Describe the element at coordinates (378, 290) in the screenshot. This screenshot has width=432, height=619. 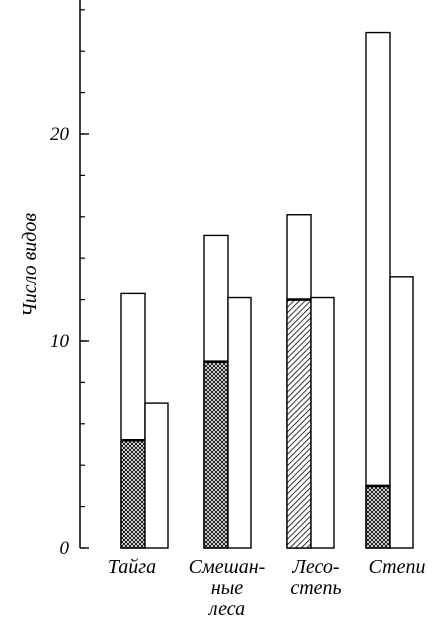
I see `bar-total` at that location.